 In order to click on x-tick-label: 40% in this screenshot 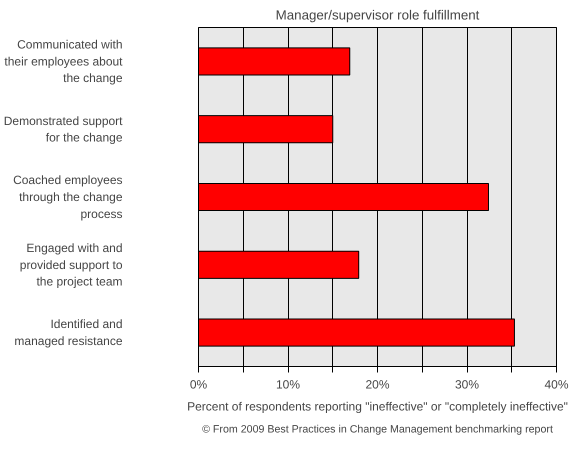, I will do `click(556, 385)`.